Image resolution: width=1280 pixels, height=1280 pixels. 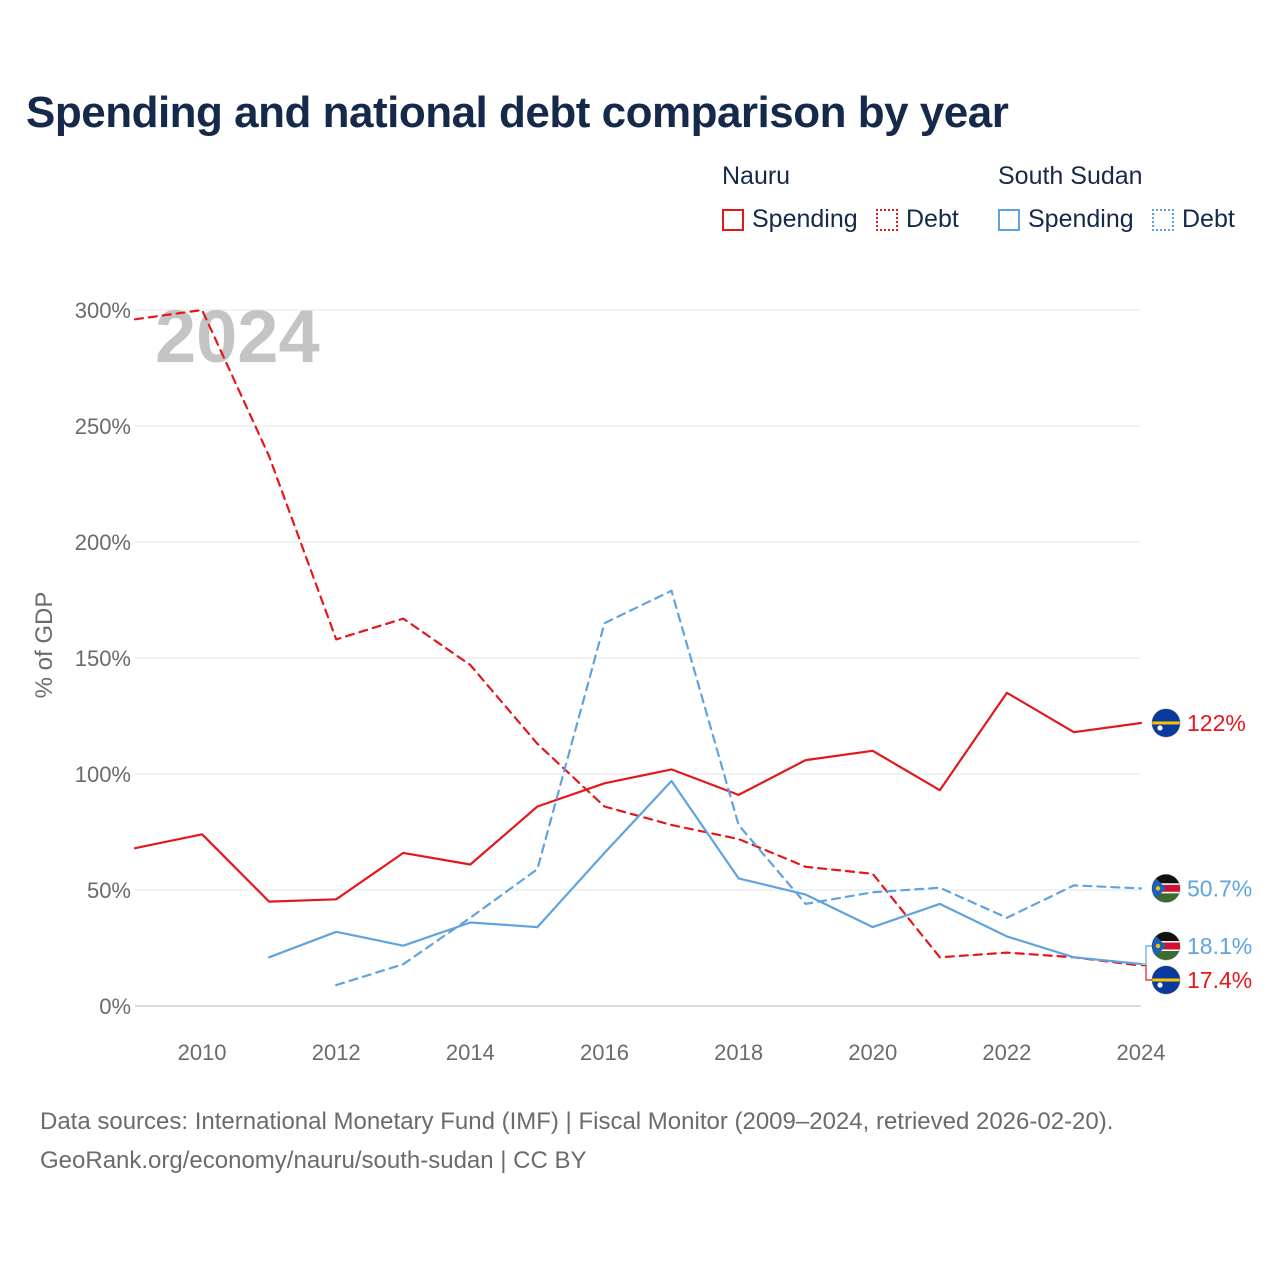 I want to click on y-tick-label: 250%, so click(x=103, y=426).